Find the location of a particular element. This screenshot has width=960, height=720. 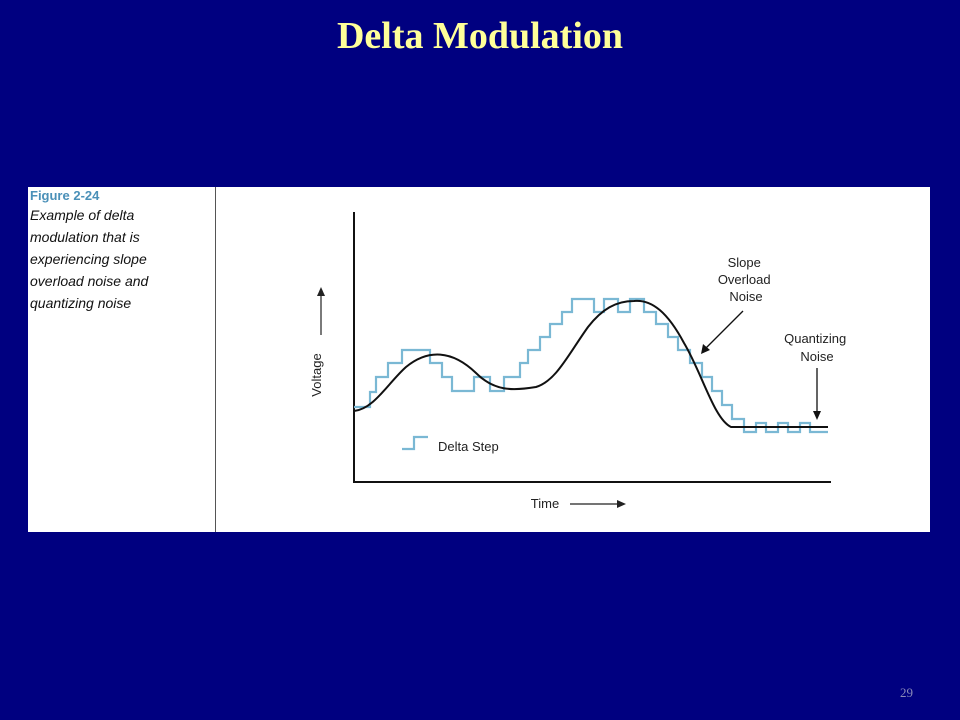

slope-overload-label: Slope Overload Noise is located at coordinates (746, 279).